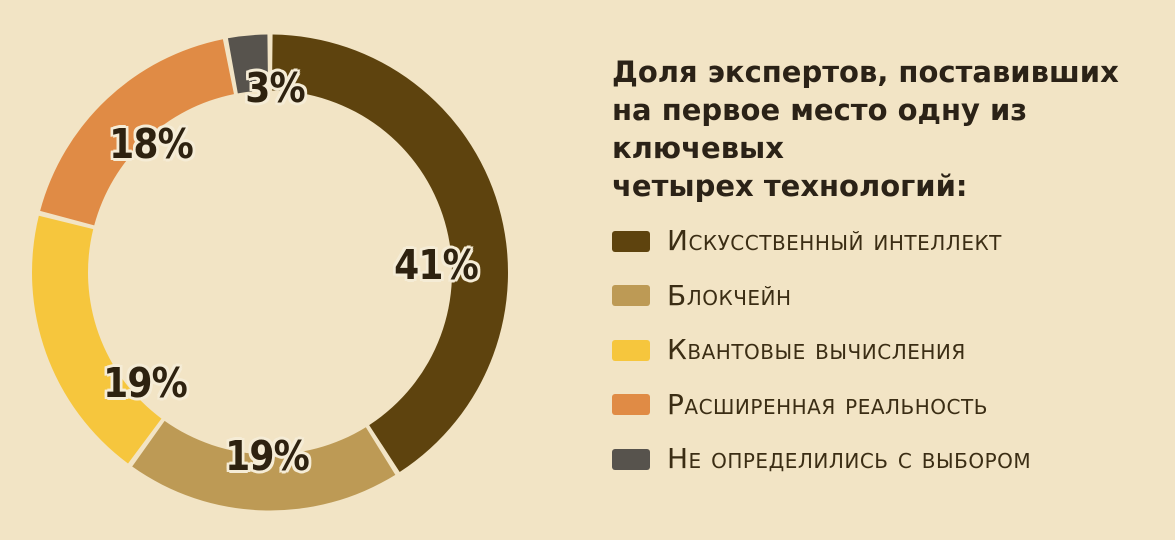  I want to click on legend-item-undecided: Не определились с выбором, so click(822, 458).